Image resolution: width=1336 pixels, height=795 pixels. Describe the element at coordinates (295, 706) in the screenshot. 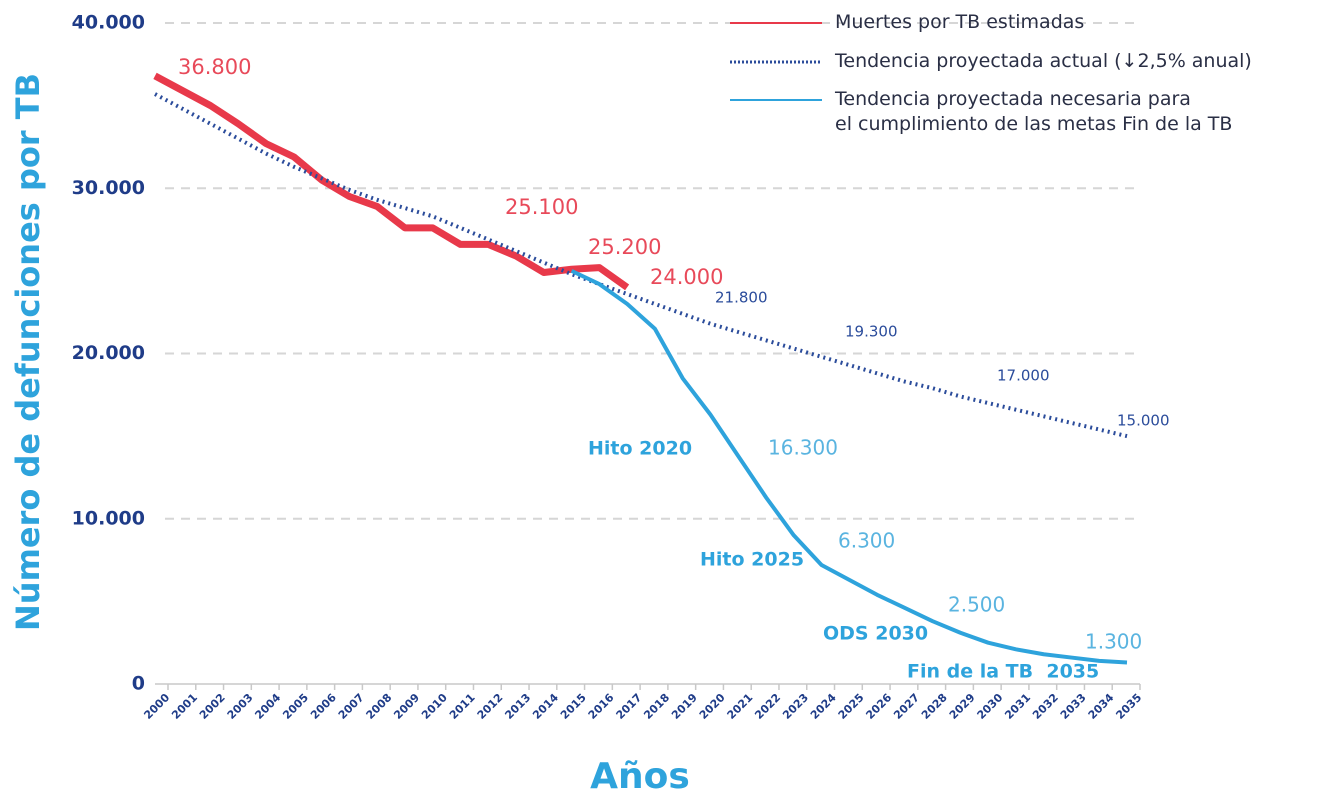

I see `x-tick-label: 2005` at that location.